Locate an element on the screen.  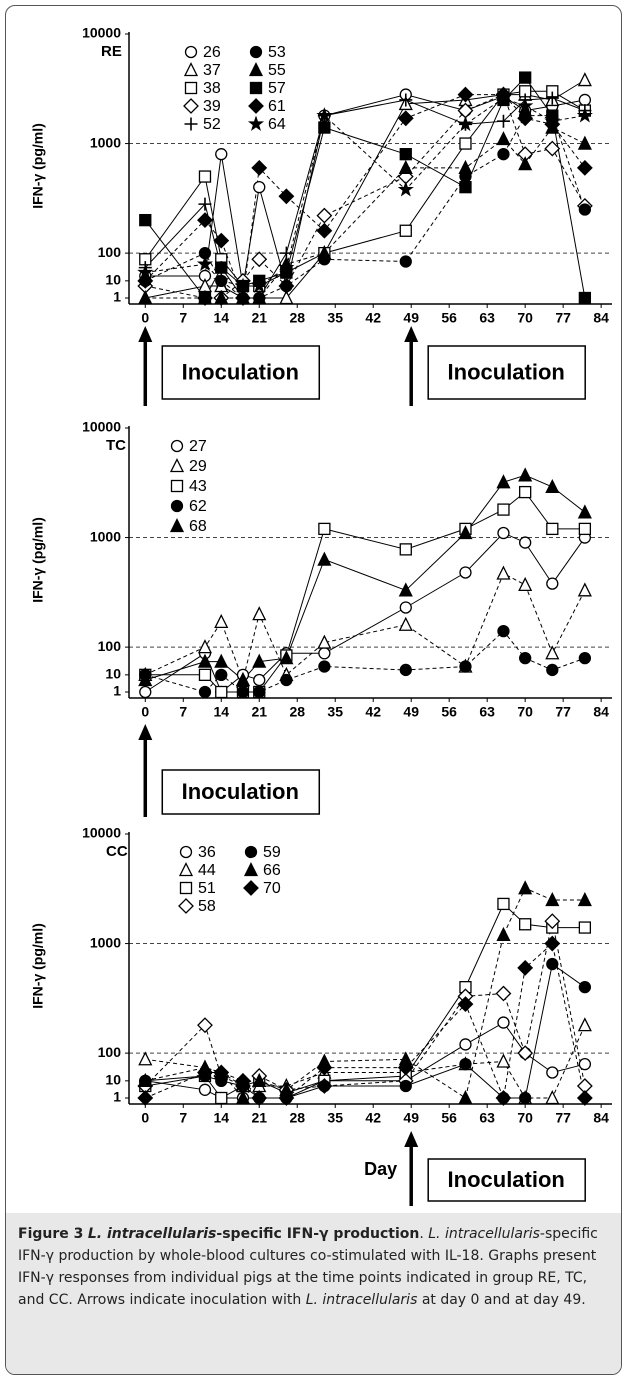
x-tick-label: 7 is located at coordinates (183, 318).